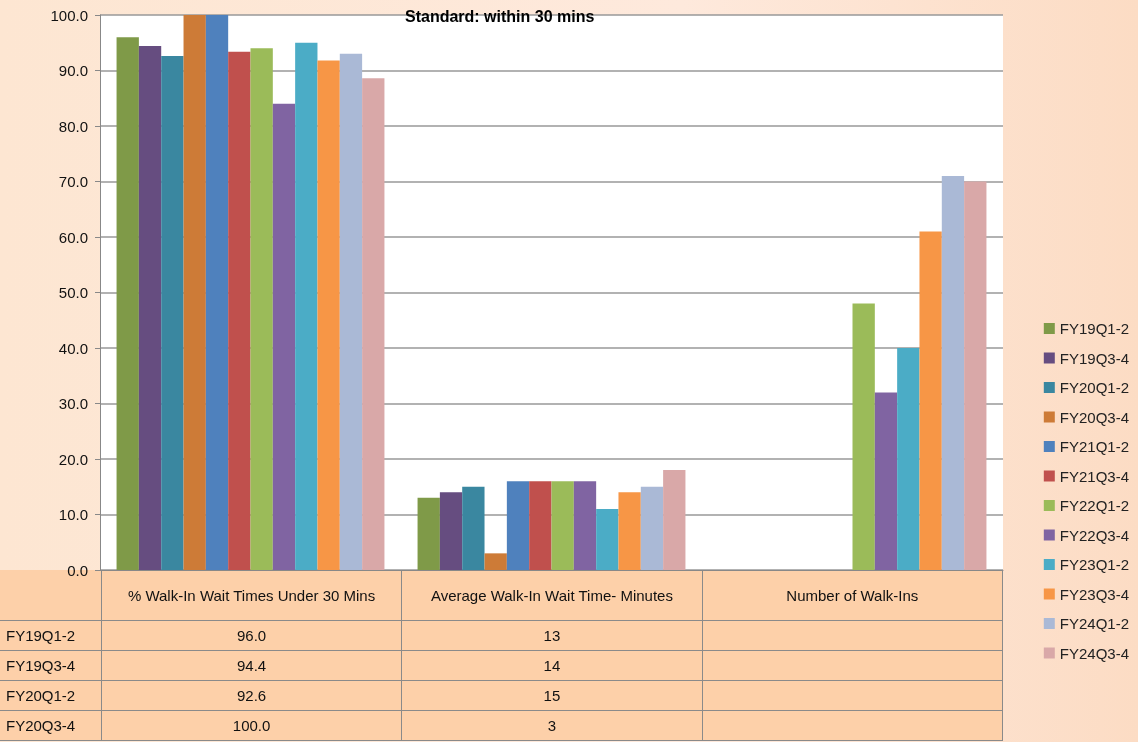 This screenshot has height=742, width=1138. What do you see at coordinates (552, 665) in the screenshot?
I see `data-label: 14` at bounding box center [552, 665].